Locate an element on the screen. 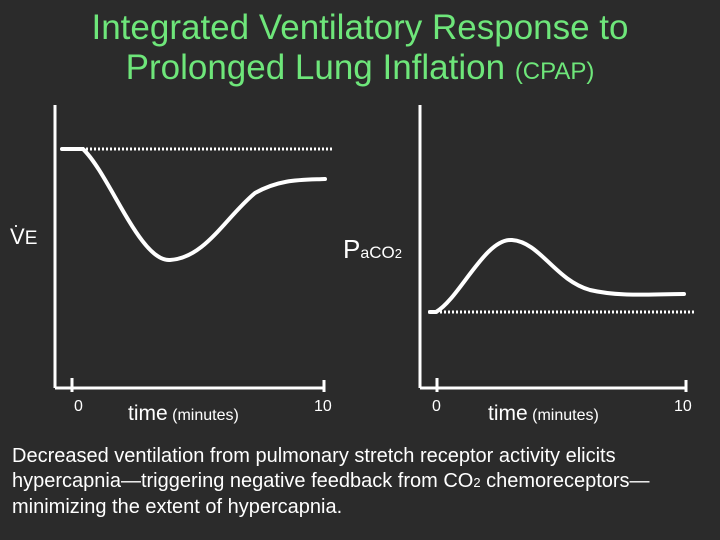  left-ylabel-e: E is located at coordinates (31, 238).